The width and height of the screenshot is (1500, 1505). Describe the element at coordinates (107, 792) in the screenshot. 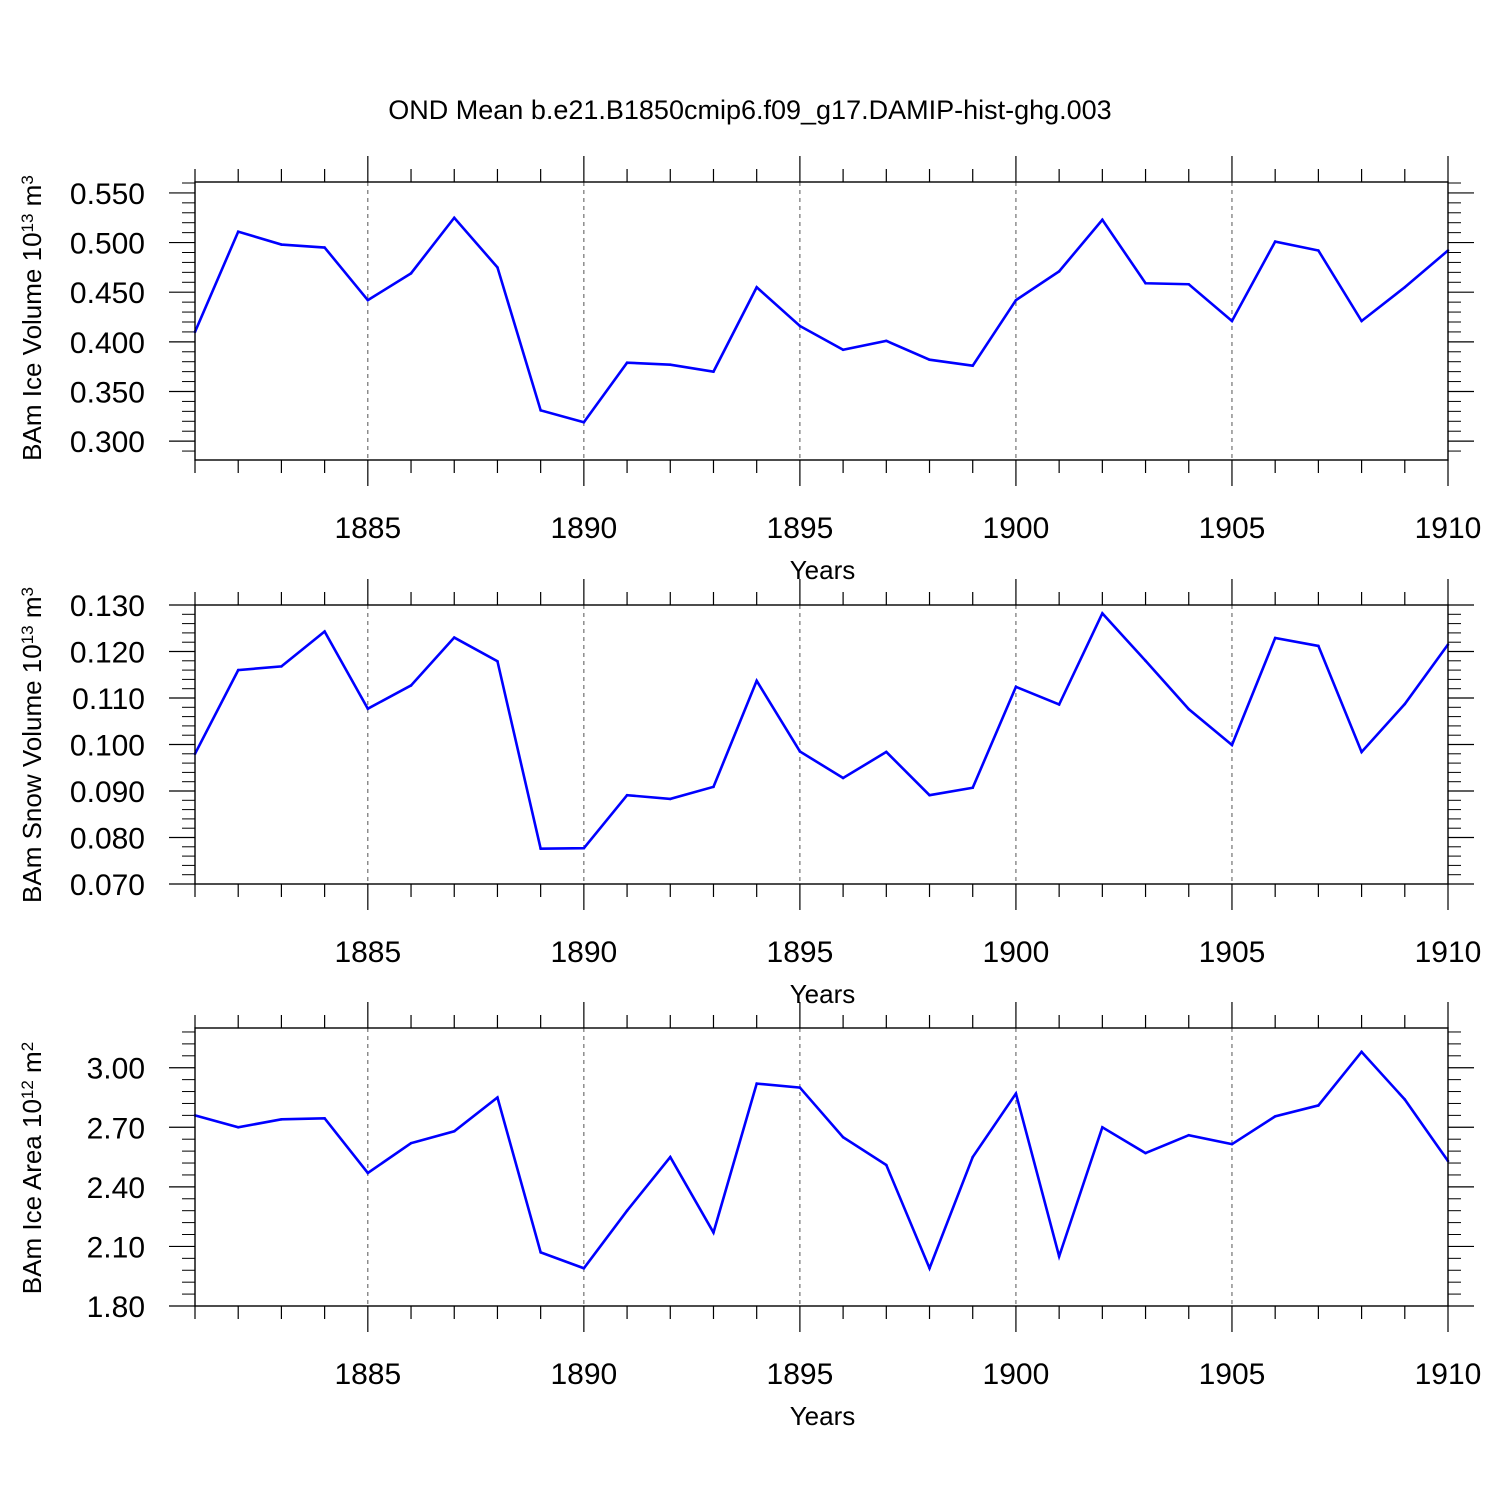

I see `y-tick-label: 0.090` at that location.